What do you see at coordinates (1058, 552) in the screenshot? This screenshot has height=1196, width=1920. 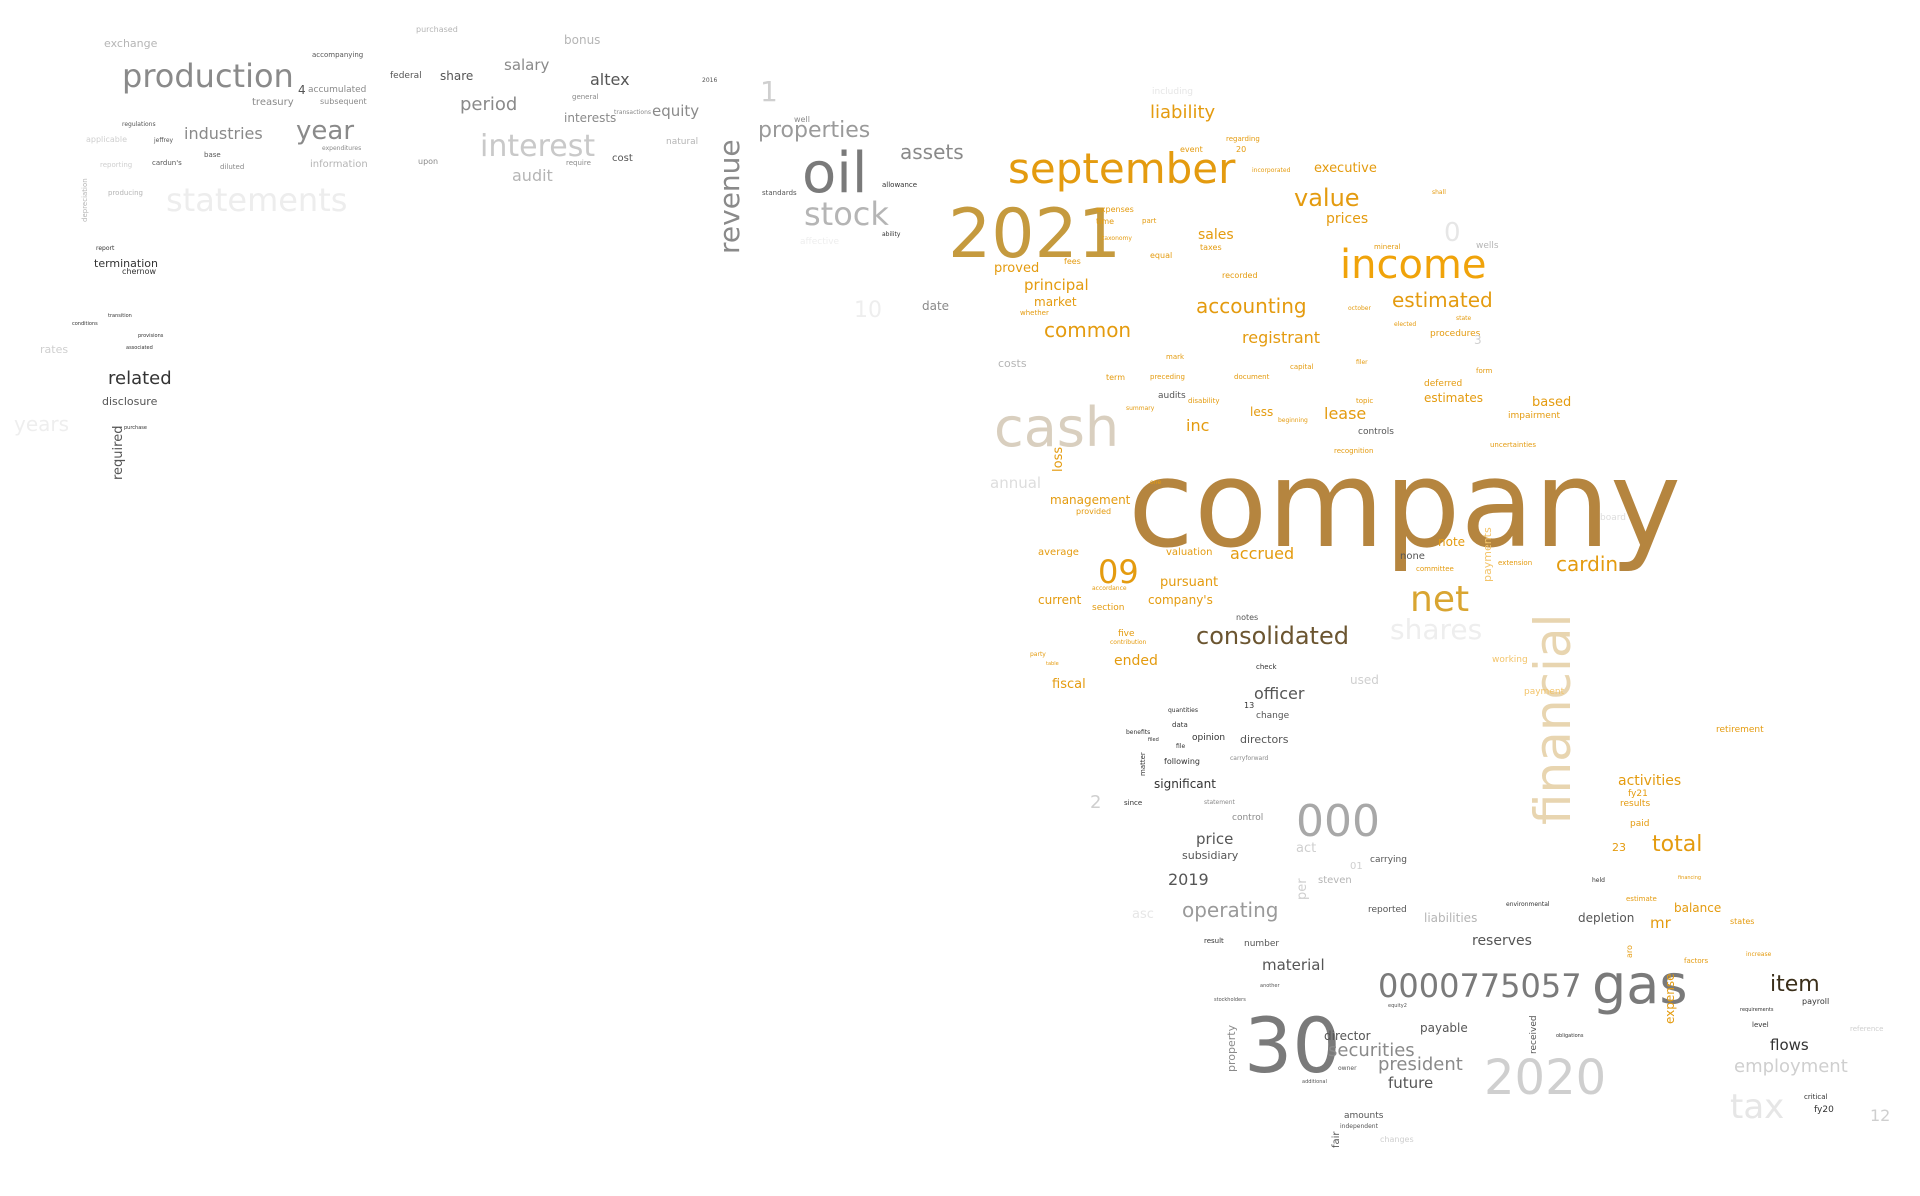 I see `word-average: average` at bounding box center [1058, 552].